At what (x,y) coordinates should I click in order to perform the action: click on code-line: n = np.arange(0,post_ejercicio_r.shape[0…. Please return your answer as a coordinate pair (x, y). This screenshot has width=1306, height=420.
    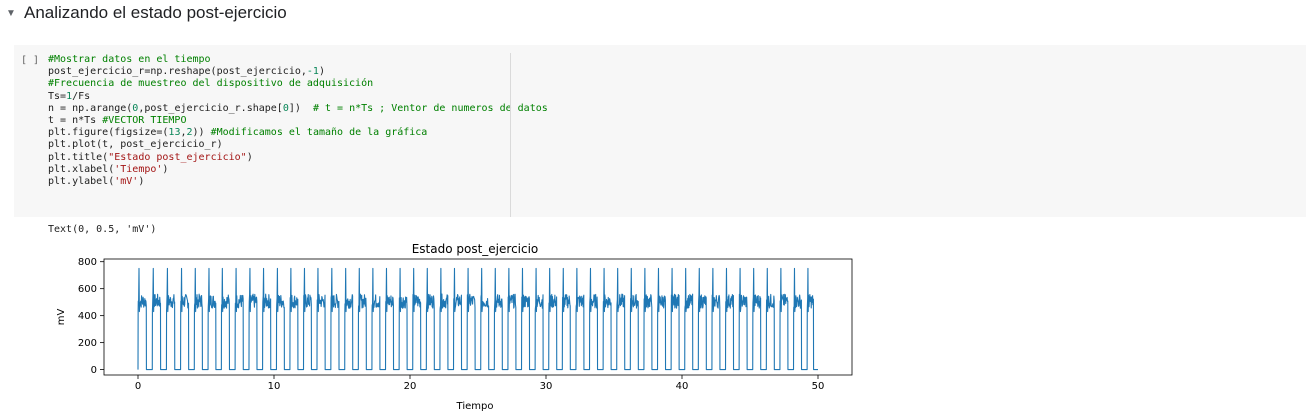
    Looking at the image, I should click on (298, 108).